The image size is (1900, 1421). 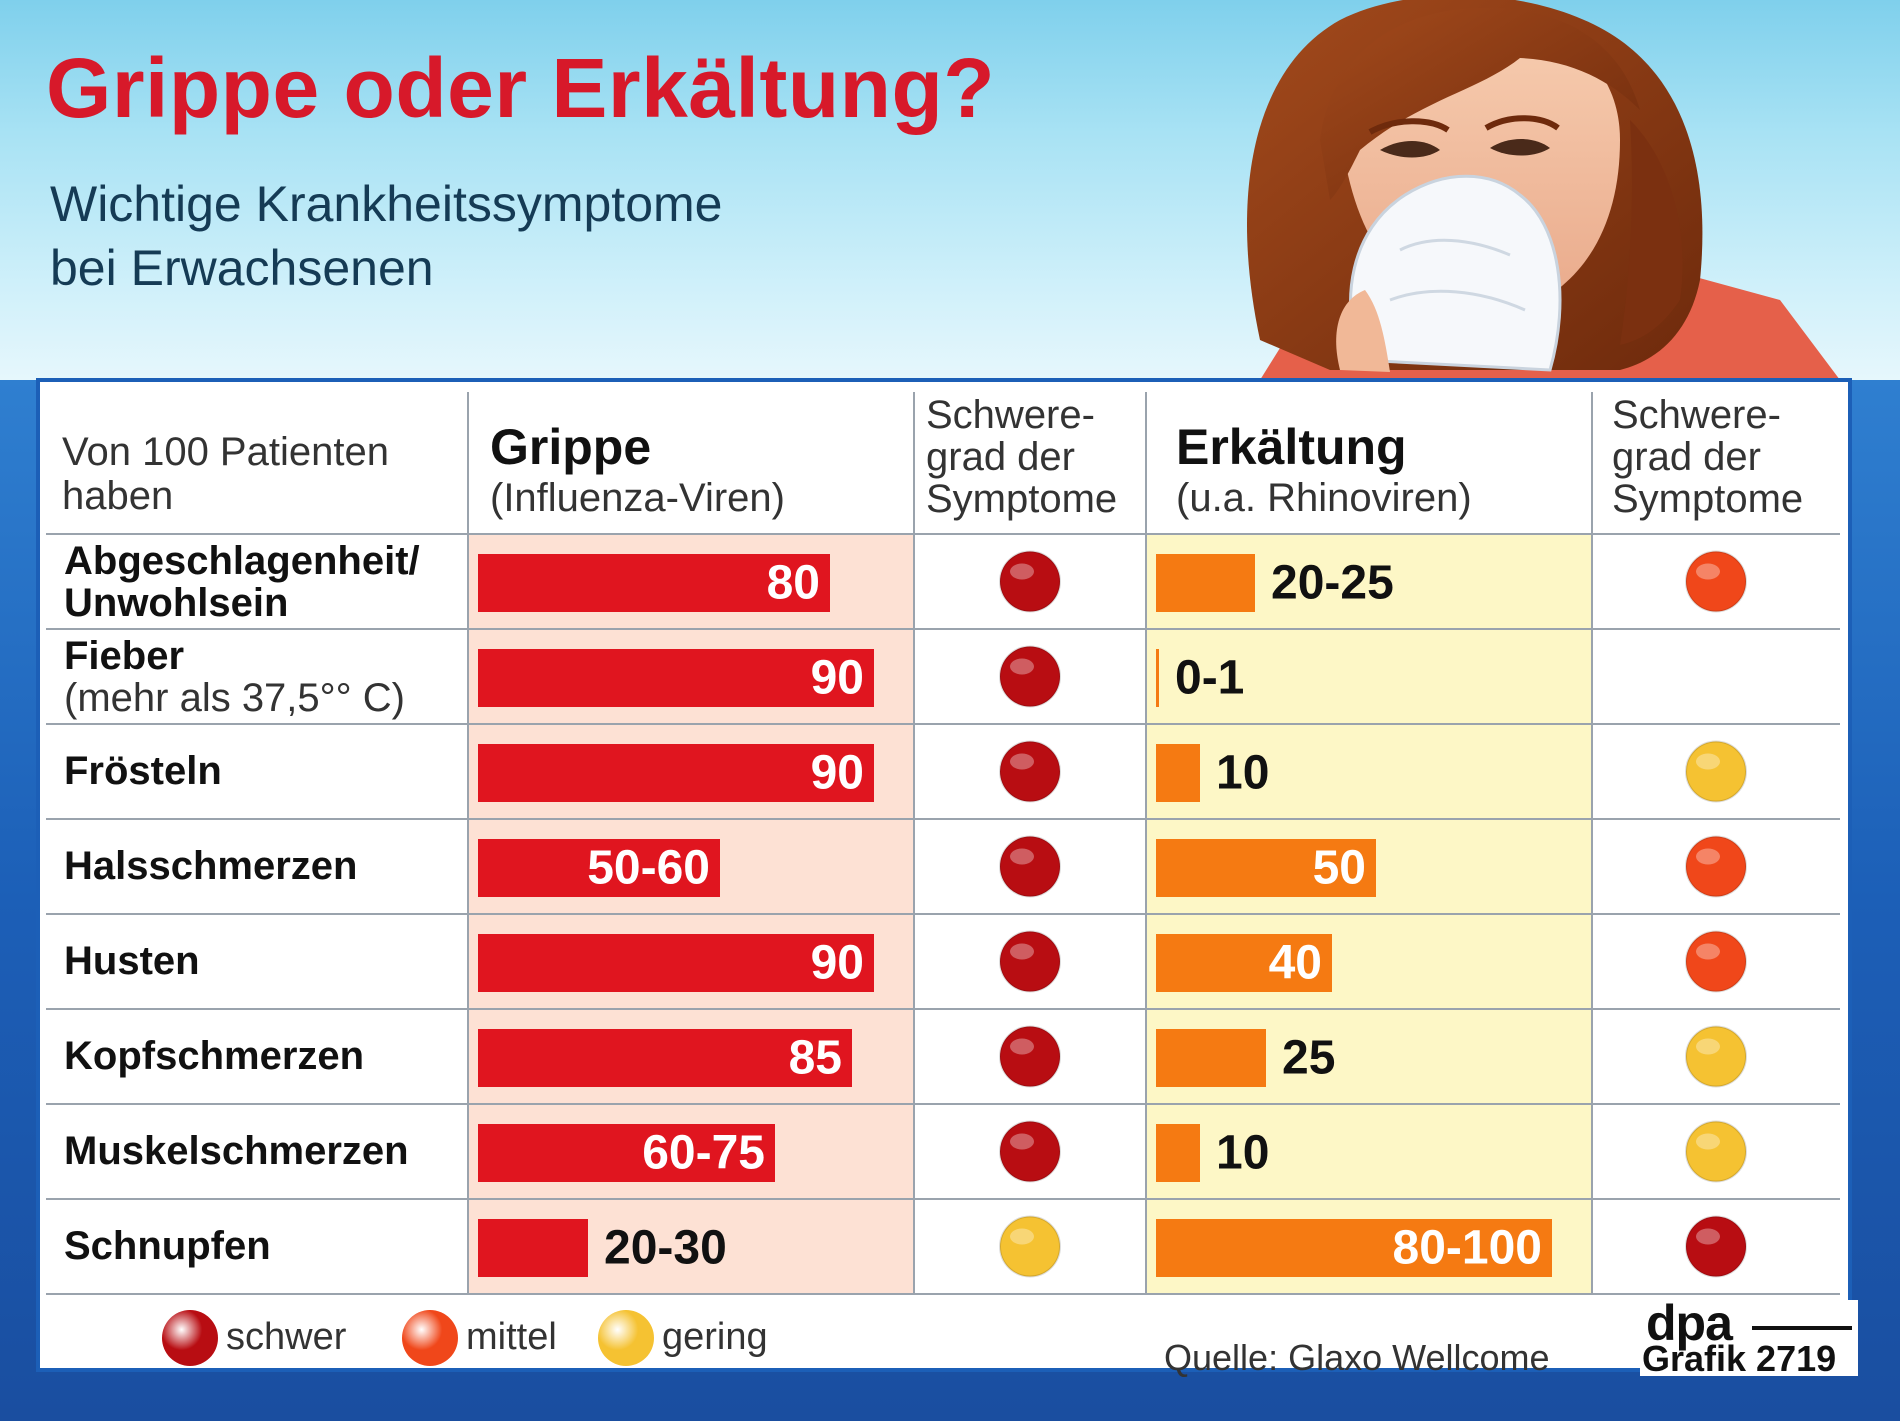 I want to click on flu-column-subtitle: (Influenza-Viren), so click(x=637, y=498).